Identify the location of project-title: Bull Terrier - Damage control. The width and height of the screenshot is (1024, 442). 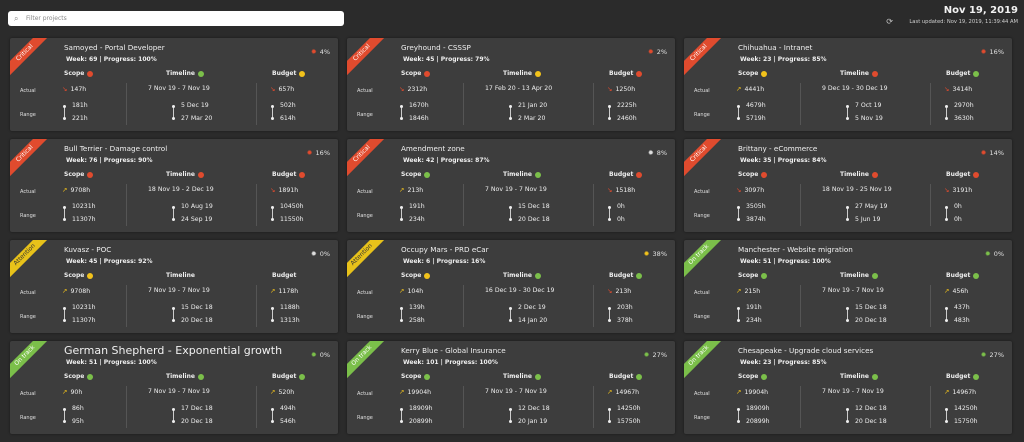
(116, 148).